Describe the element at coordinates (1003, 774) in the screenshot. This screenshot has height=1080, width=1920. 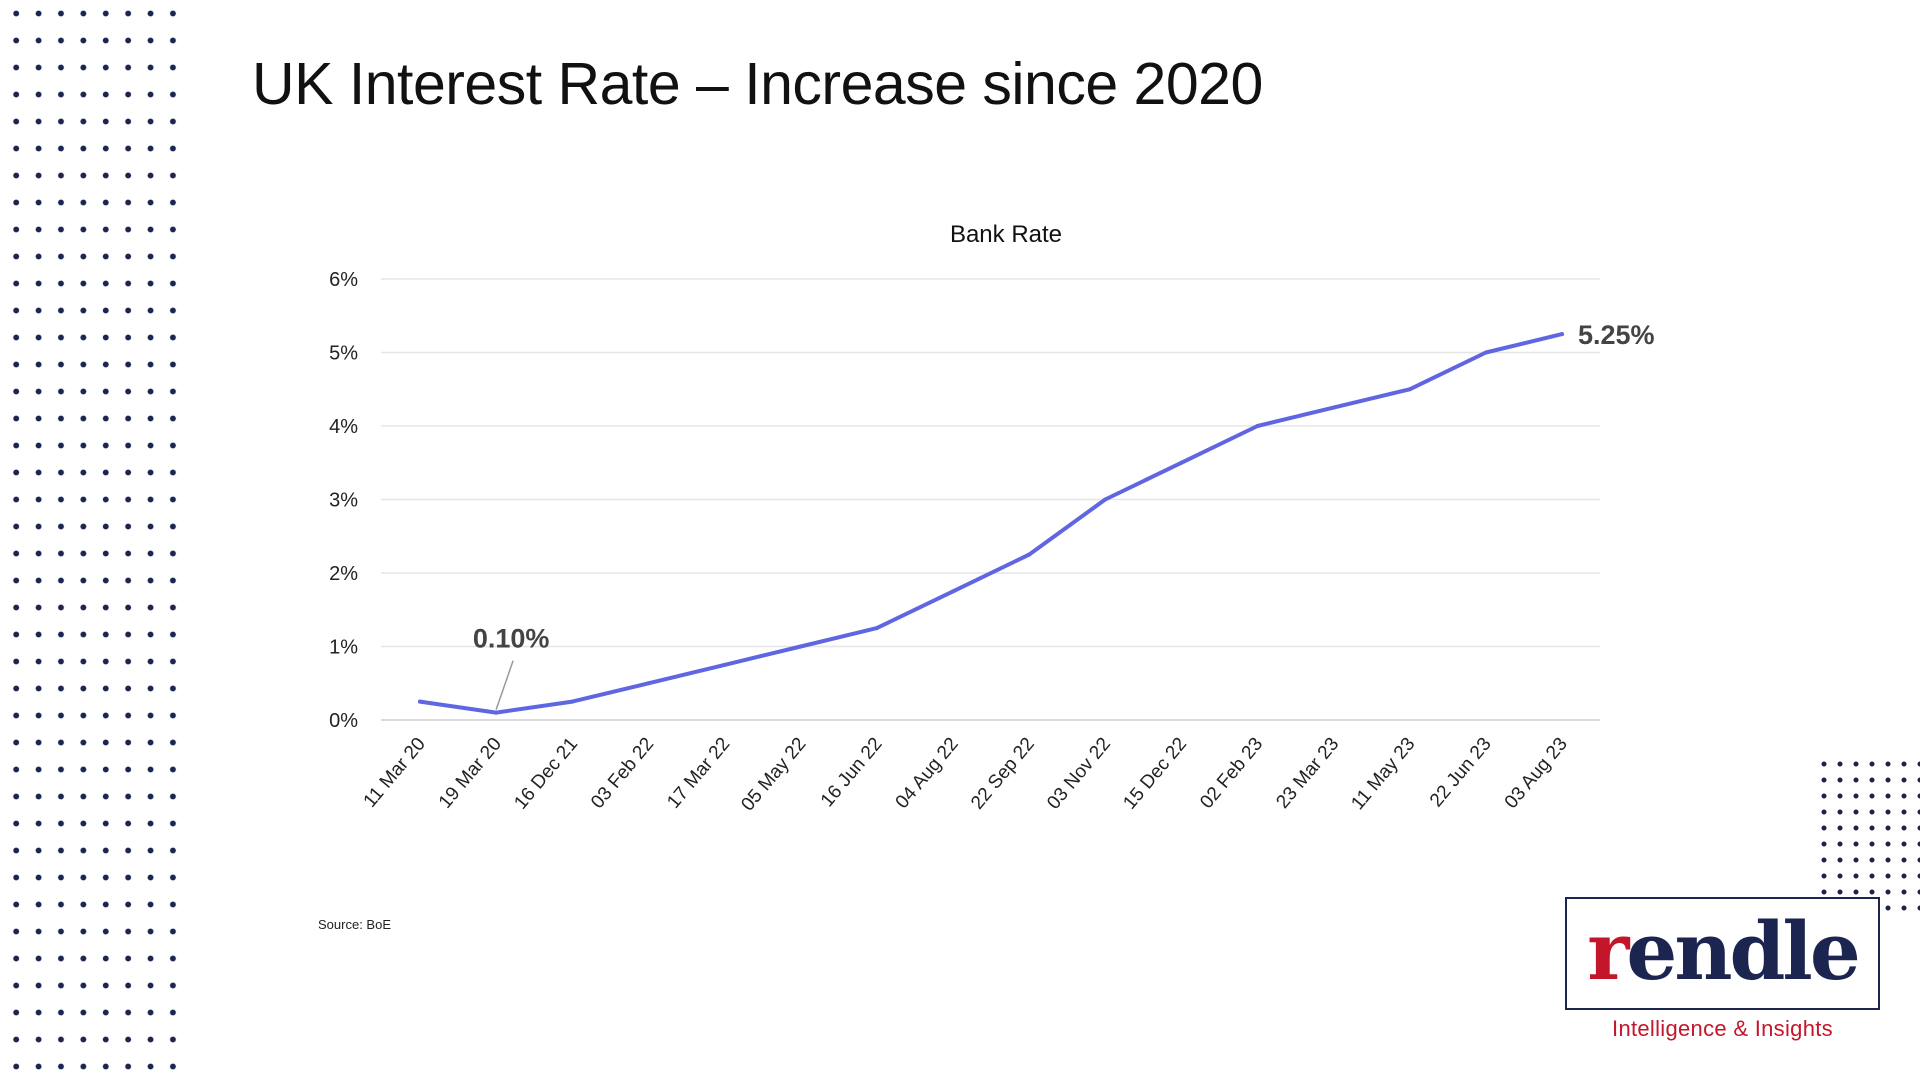
I see `x-tick-label: 22 Sep 22` at that location.